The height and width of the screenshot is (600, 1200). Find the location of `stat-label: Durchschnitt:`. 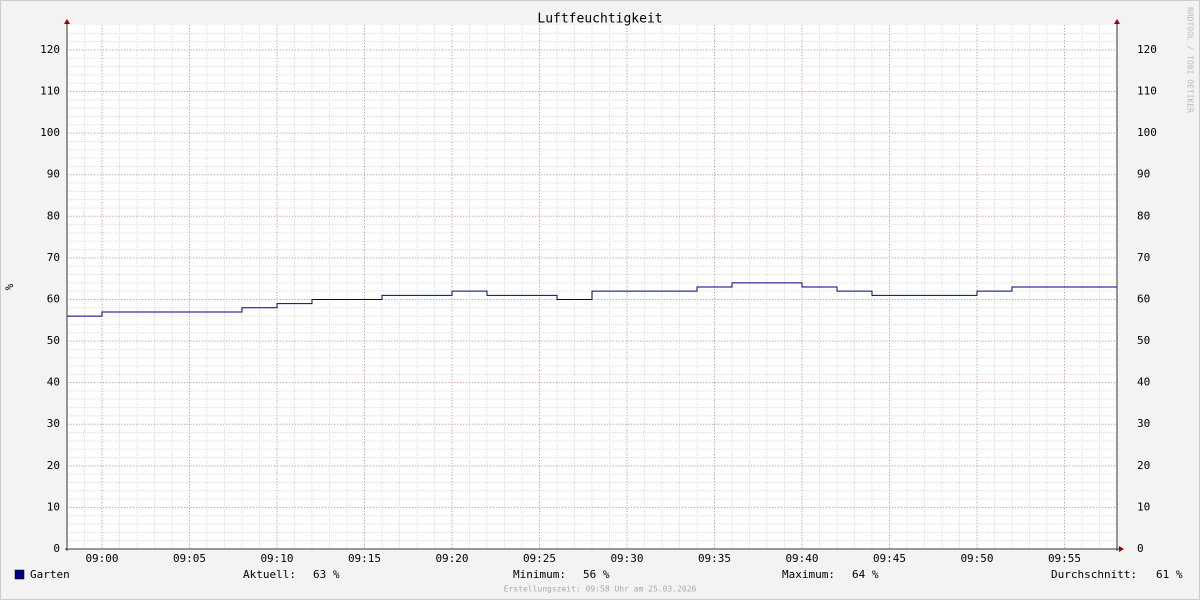

stat-label: Durchschnitt: is located at coordinates (1094, 574).